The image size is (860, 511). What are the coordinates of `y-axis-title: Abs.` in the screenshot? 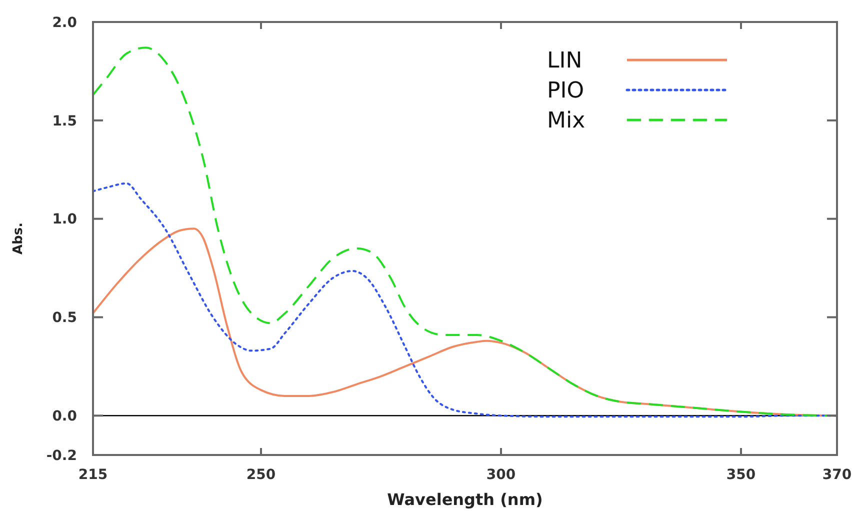 It's located at (18, 238).